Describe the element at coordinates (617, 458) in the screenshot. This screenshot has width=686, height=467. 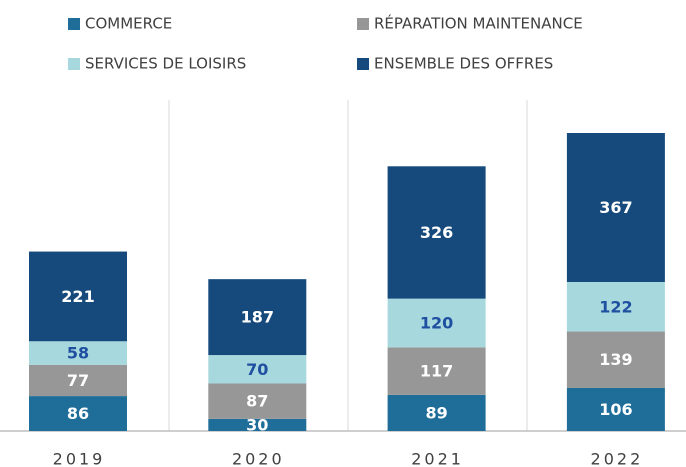
I see `x-tick-label: 2022` at that location.